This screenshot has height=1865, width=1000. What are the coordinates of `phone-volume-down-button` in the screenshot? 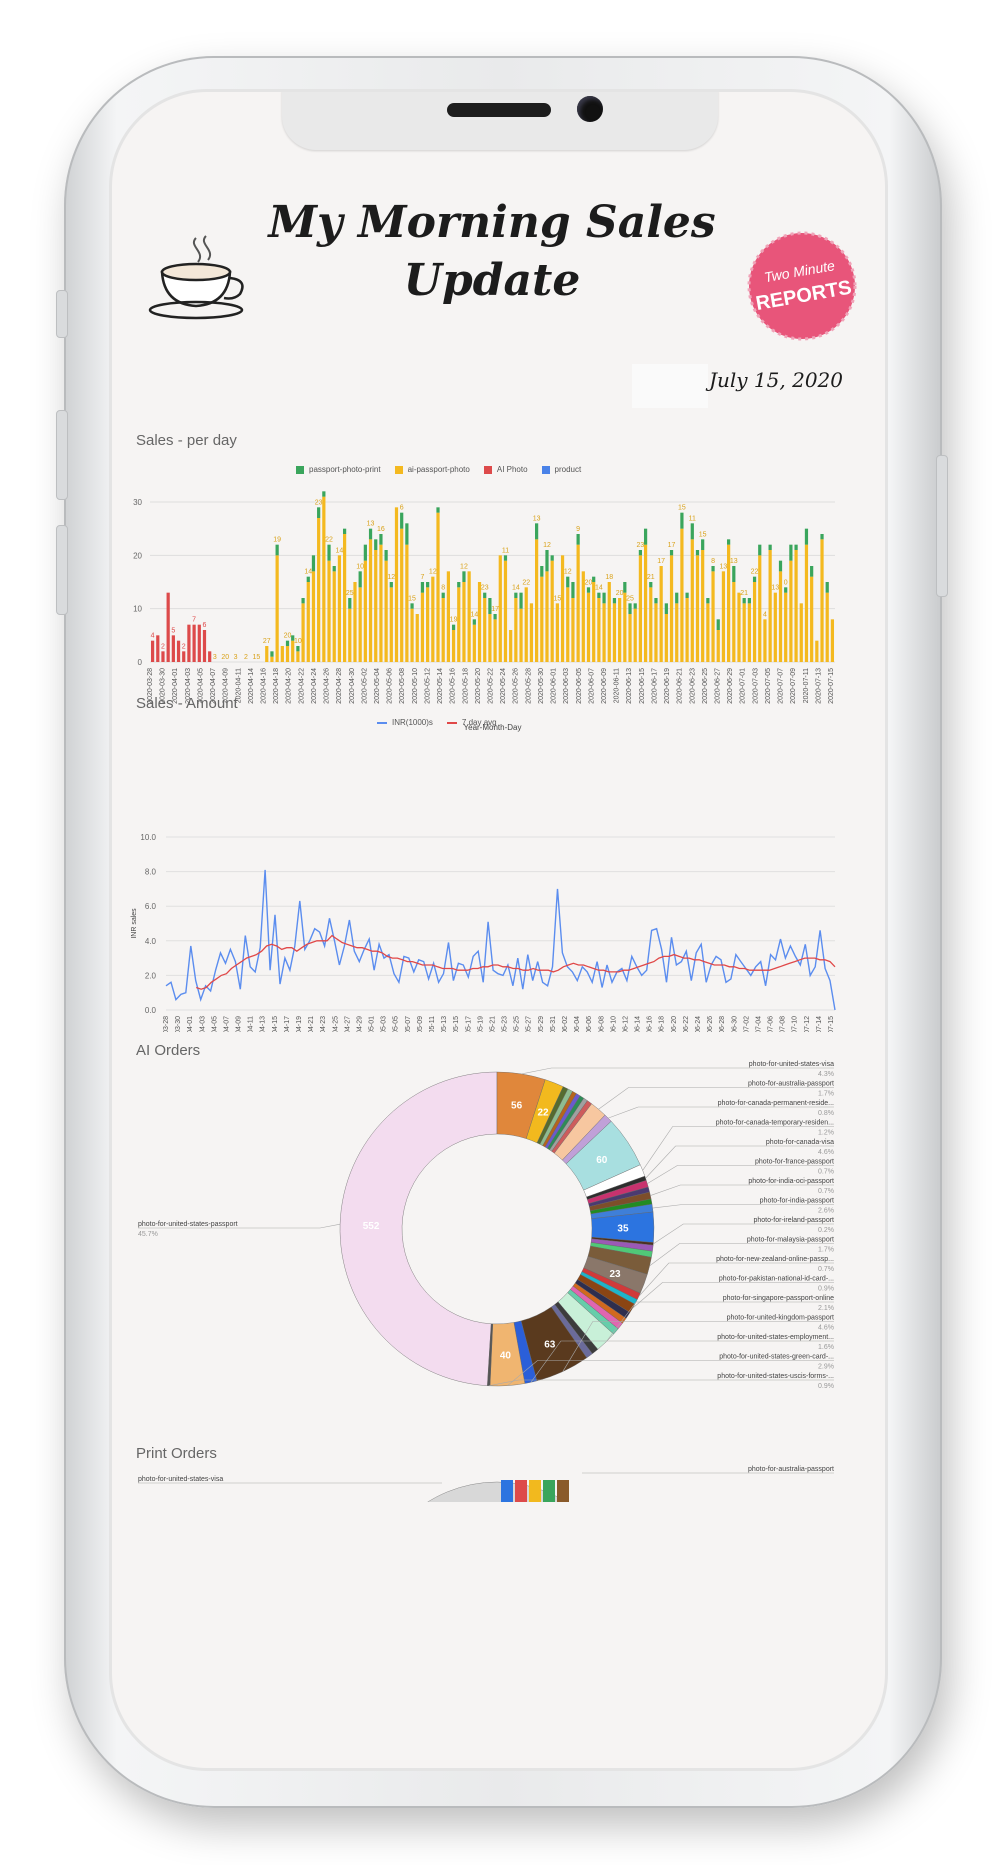 It's located at (62, 570).